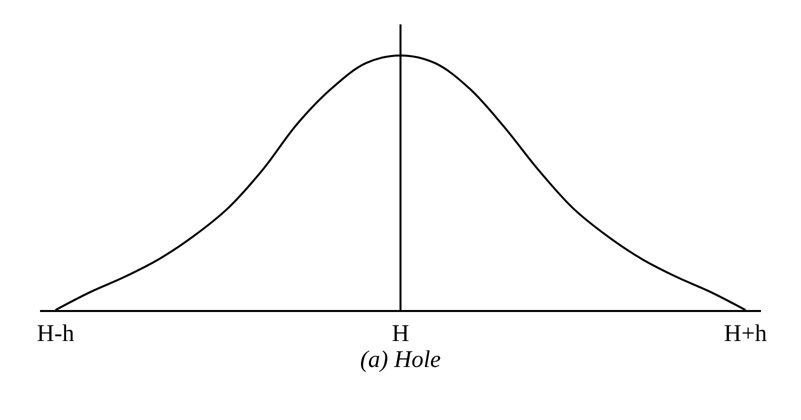 This screenshot has width=801, height=420. What do you see at coordinates (55, 333) in the screenshot?
I see `x-tick-label: H-h` at bounding box center [55, 333].